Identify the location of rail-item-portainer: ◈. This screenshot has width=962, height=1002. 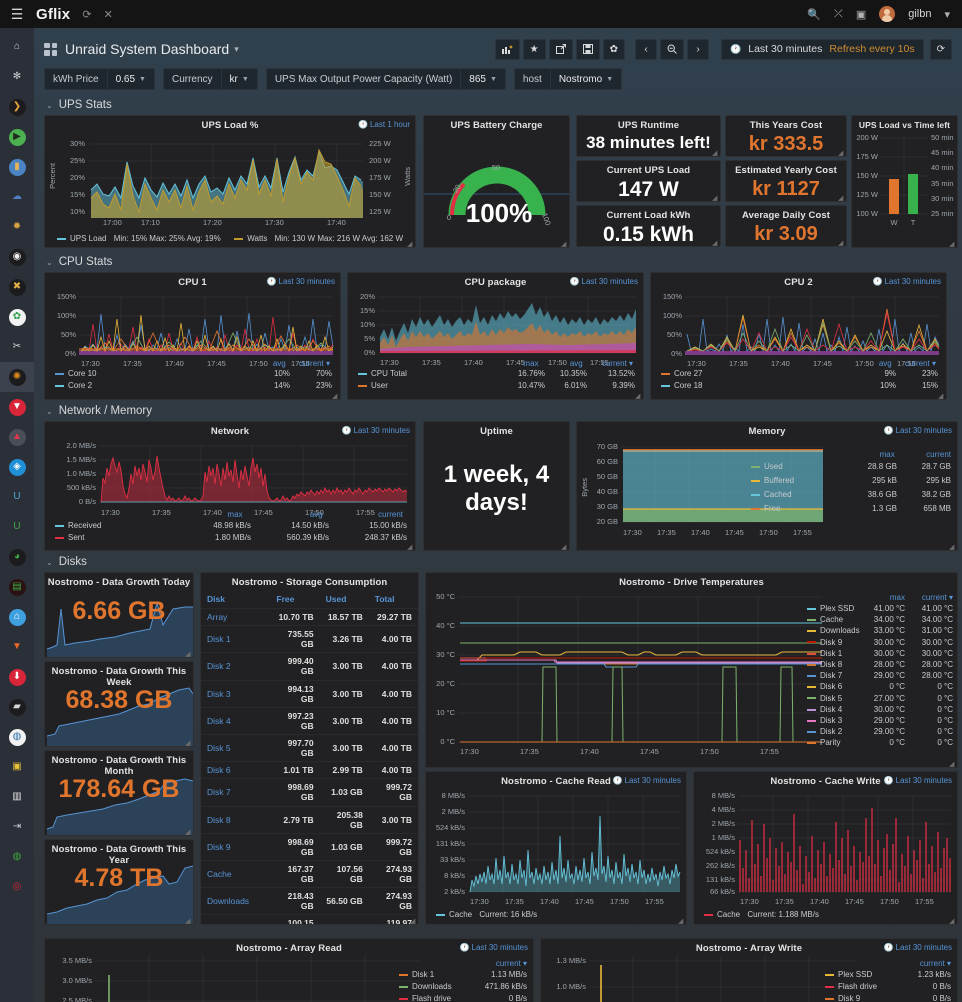
(17, 467).